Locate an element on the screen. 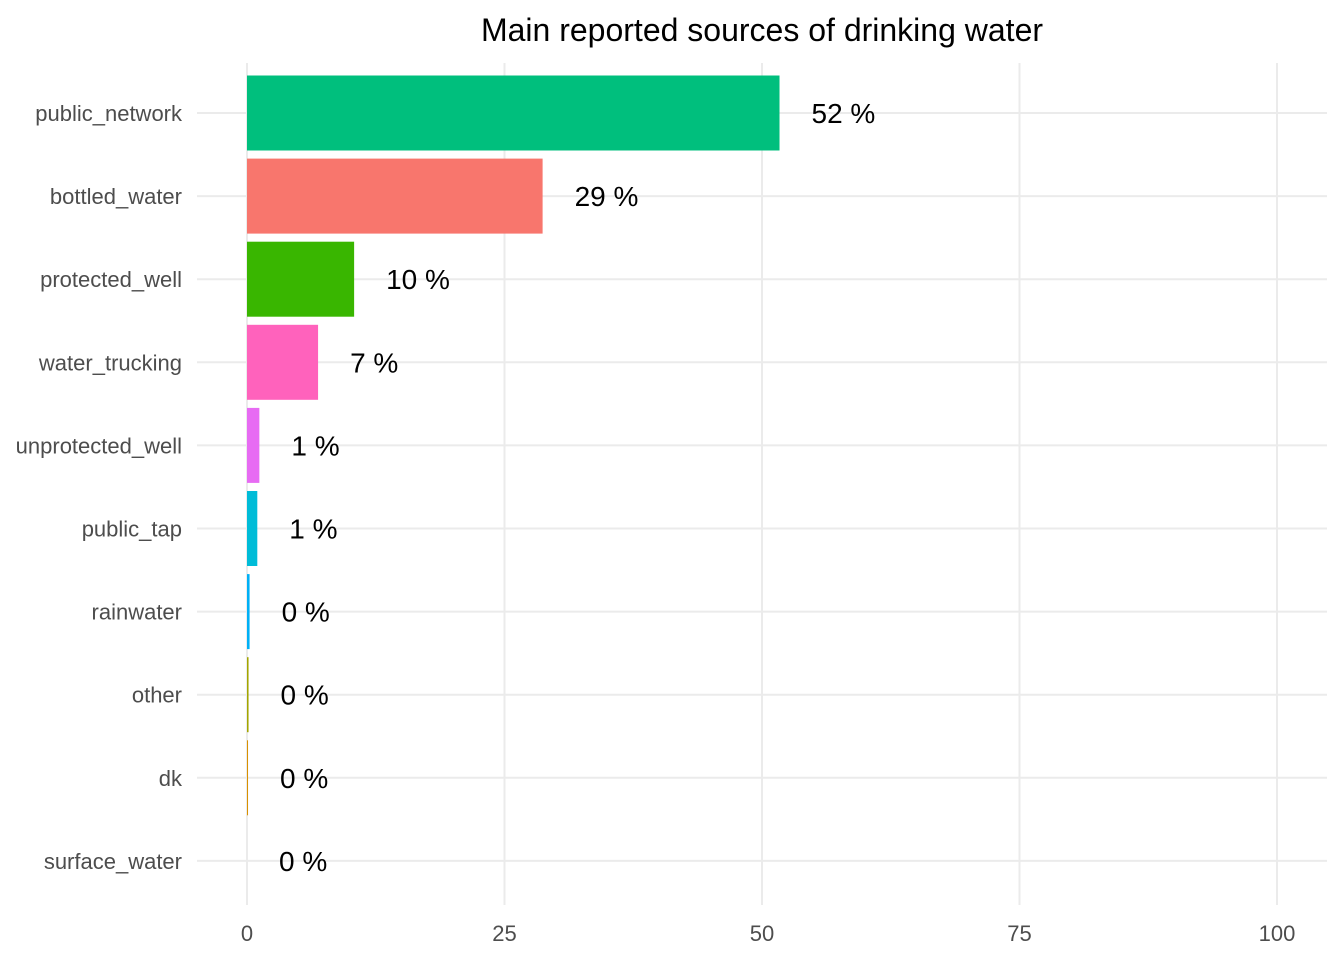  category-label: water_trucking is located at coordinates (110, 362).